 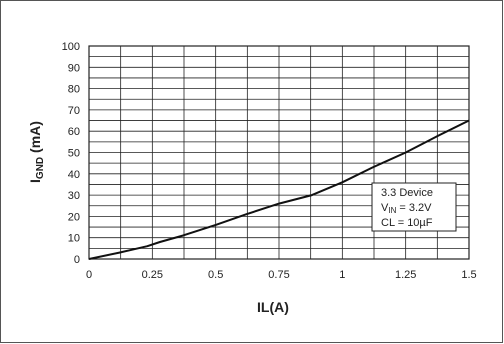 What do you see at coordinates (35, 181) in the screenshot?
I see `y-axis-title-main: I` at bounding box center [35, 181].